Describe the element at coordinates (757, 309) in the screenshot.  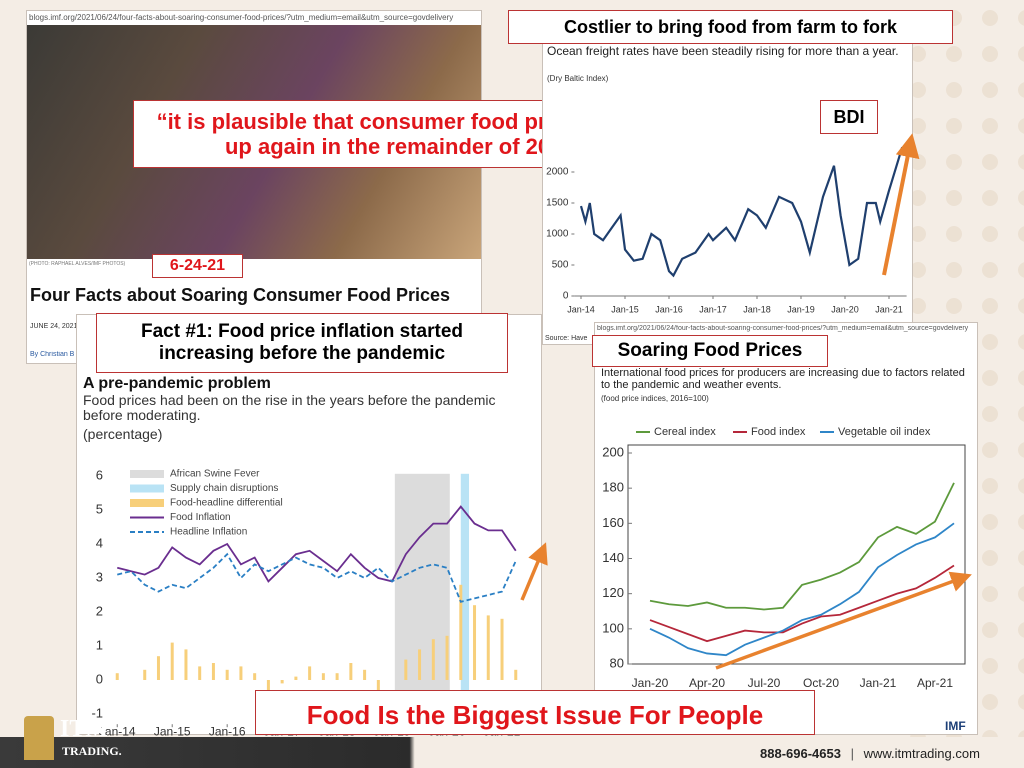
I see `x-tick-label: Jan-18` at that location.